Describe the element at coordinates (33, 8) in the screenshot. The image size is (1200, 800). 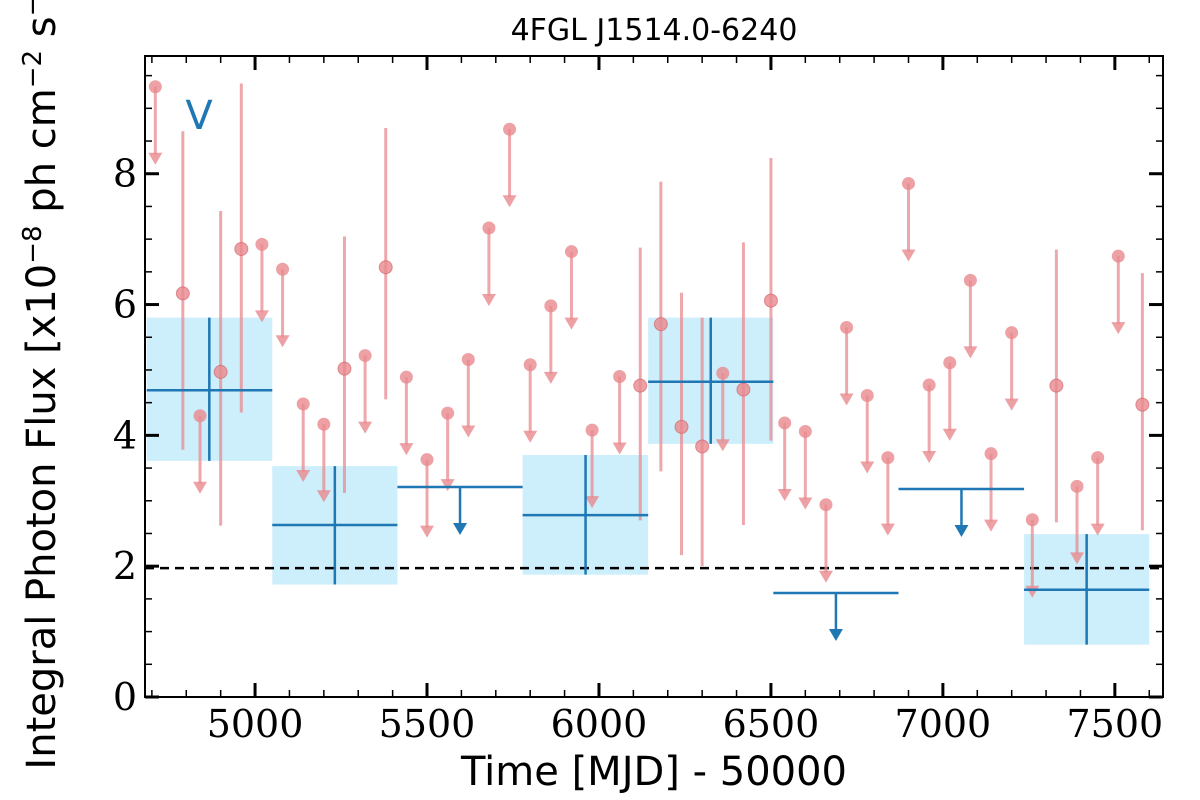
I see `y-axis-label-exp3: −1` at that location.